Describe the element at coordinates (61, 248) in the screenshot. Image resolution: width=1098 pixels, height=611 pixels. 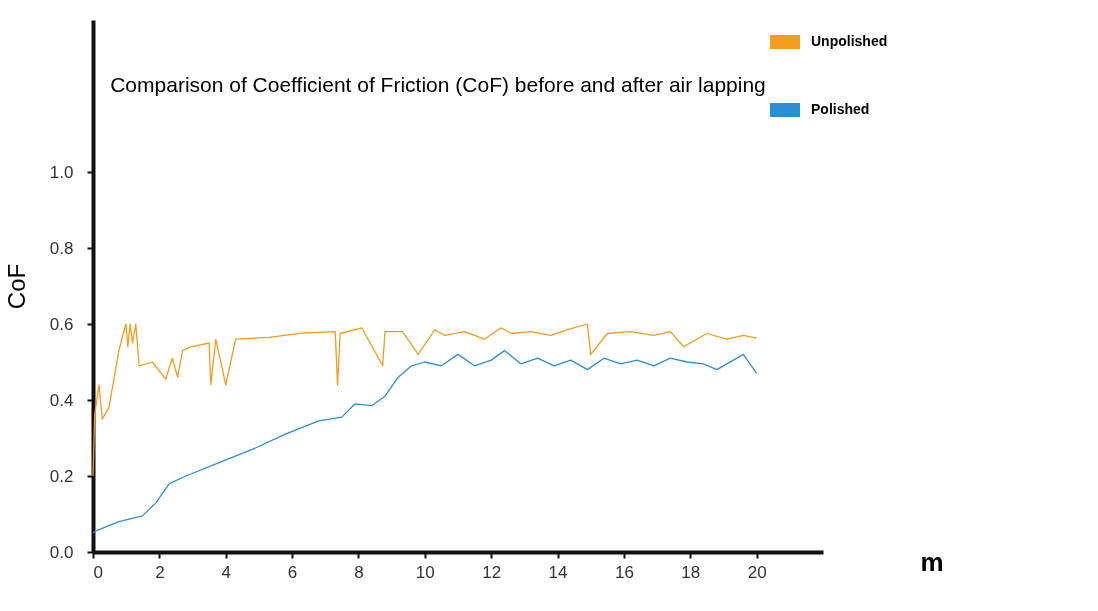
I see `y-tick-label: 0.8` at that location.